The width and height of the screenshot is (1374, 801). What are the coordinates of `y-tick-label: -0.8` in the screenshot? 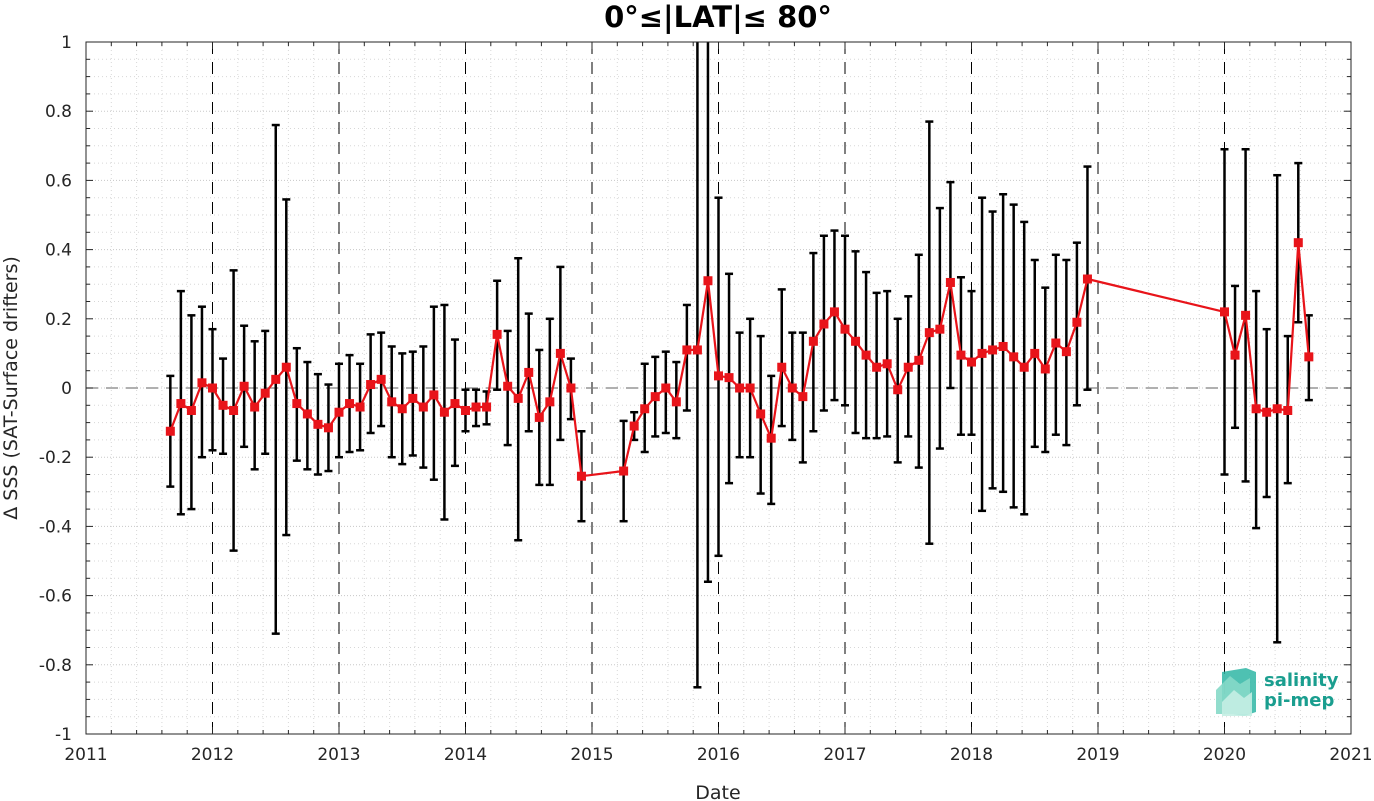 It's located at (55, 666).